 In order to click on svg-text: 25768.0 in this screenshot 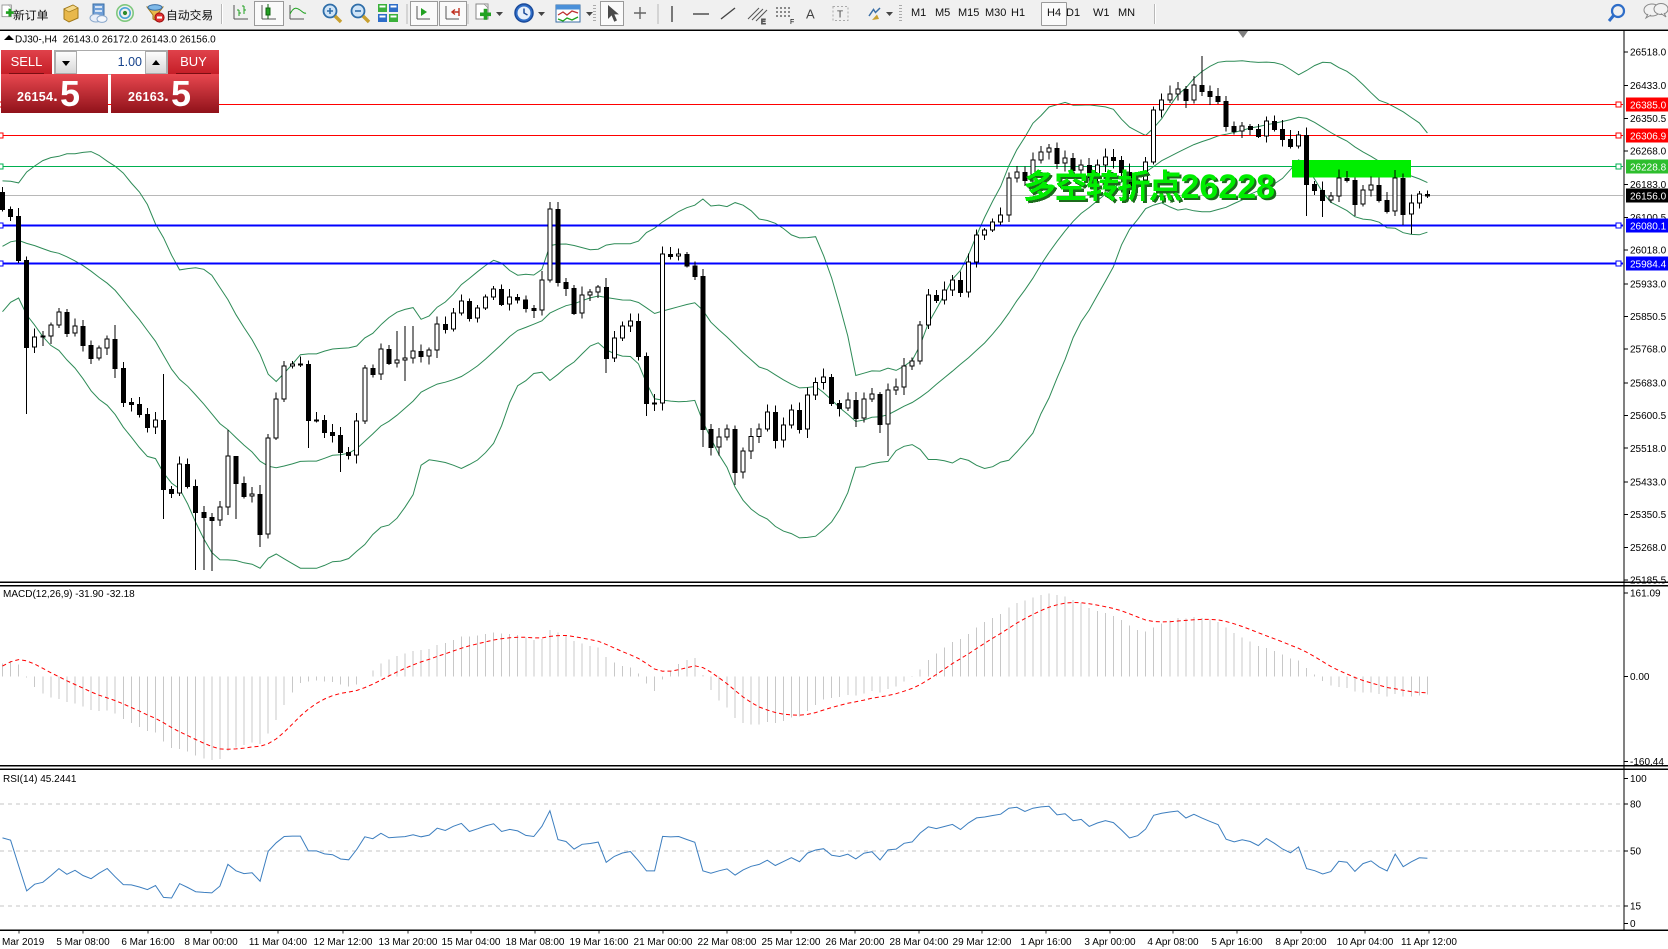, I will do `click(1648, 350)`.